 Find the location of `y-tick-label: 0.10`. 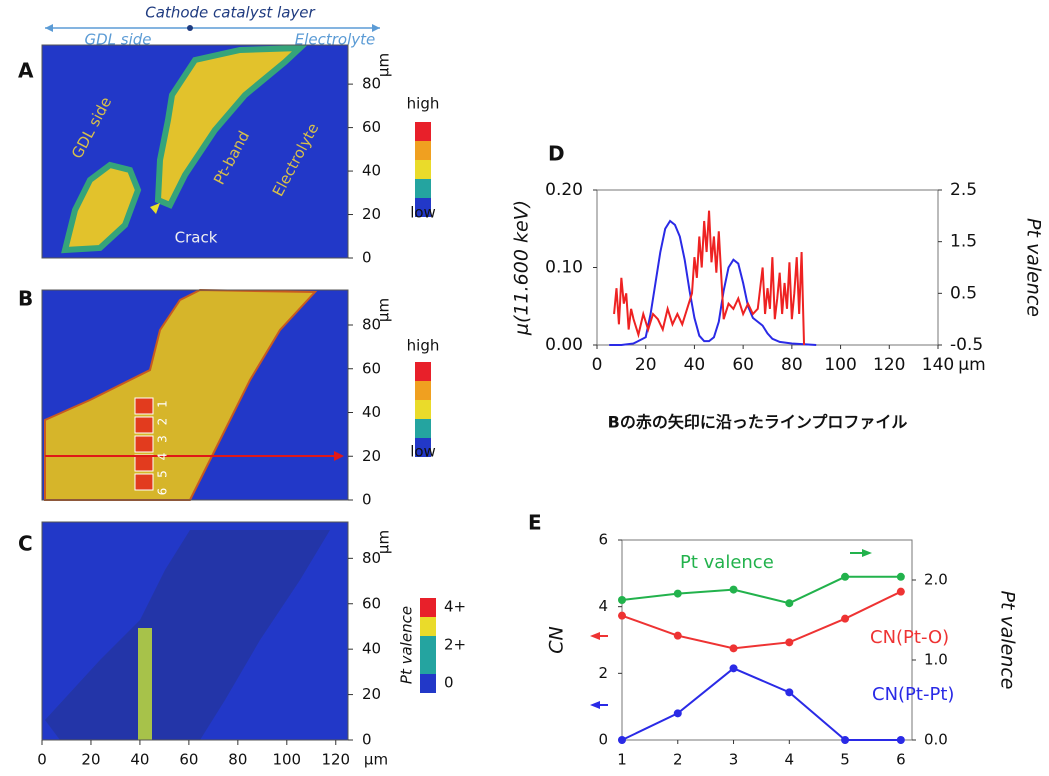

y-tick-label: 0.10 is located at coordinates (564, 268).